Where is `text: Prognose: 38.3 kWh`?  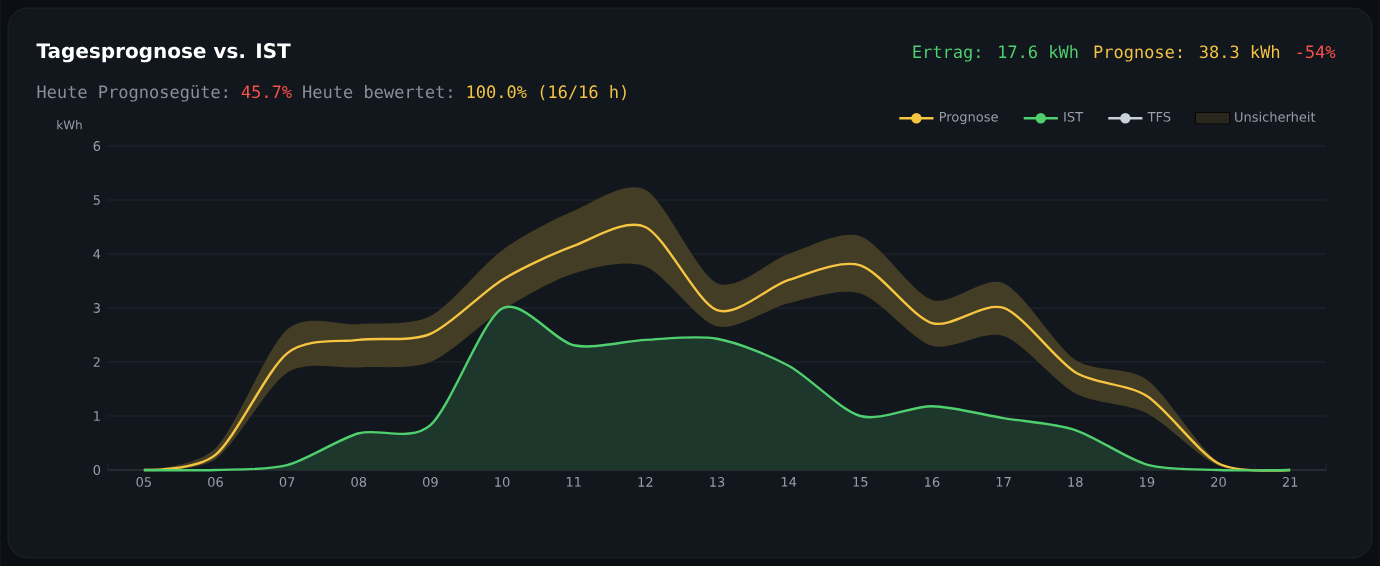 text: Prognose: 38.3 kWh is located at coordinates (1187, 53).